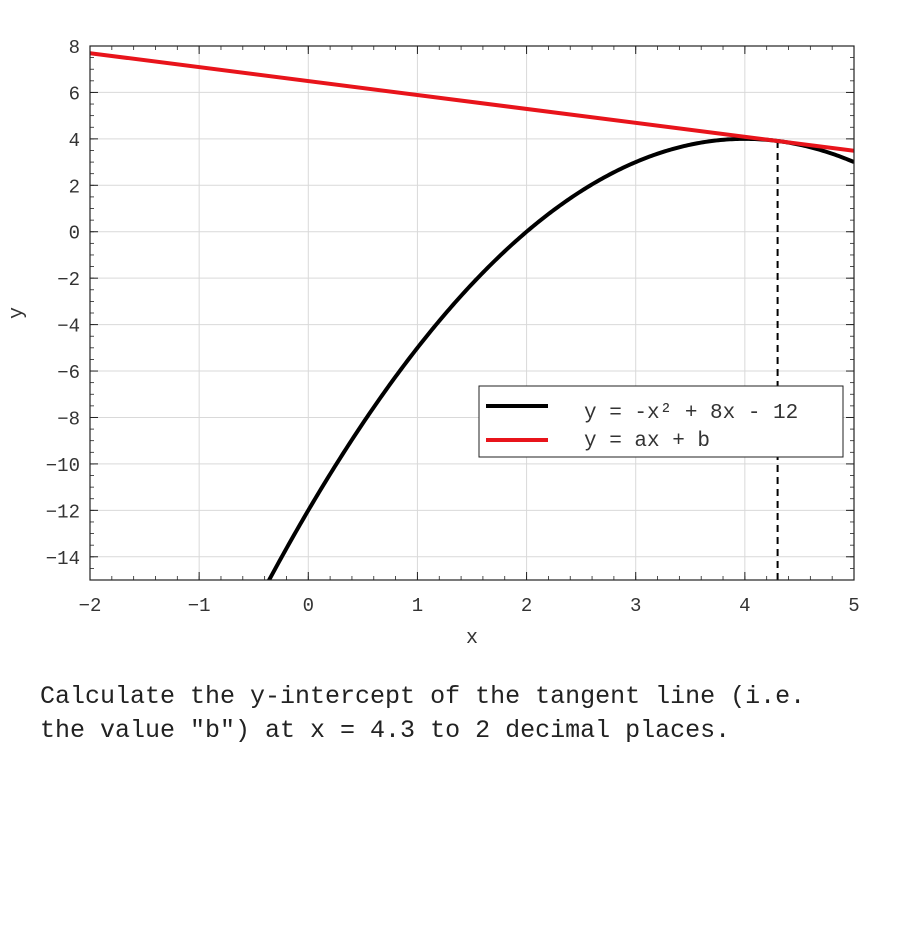 This screenshot has height=930, width=900. What do you see at coordinates (469, 606) in the screenshot?
I see `x-tick-labels: −2 −1 0 1 2 3 4 5` at bounding box center [469, 606].